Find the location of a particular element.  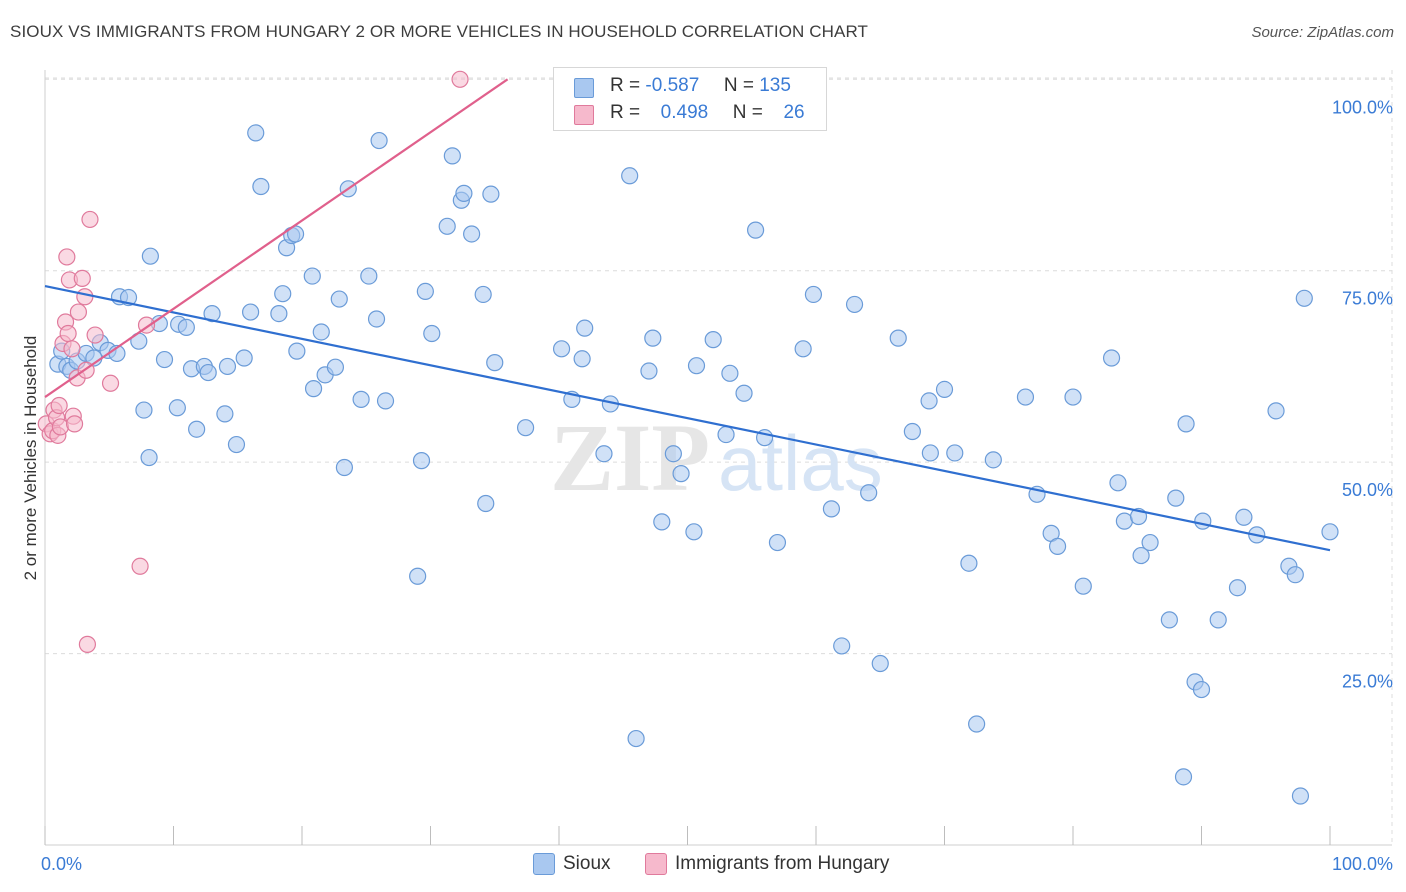

hungary-trend-line is located at coordinates (276, 238).